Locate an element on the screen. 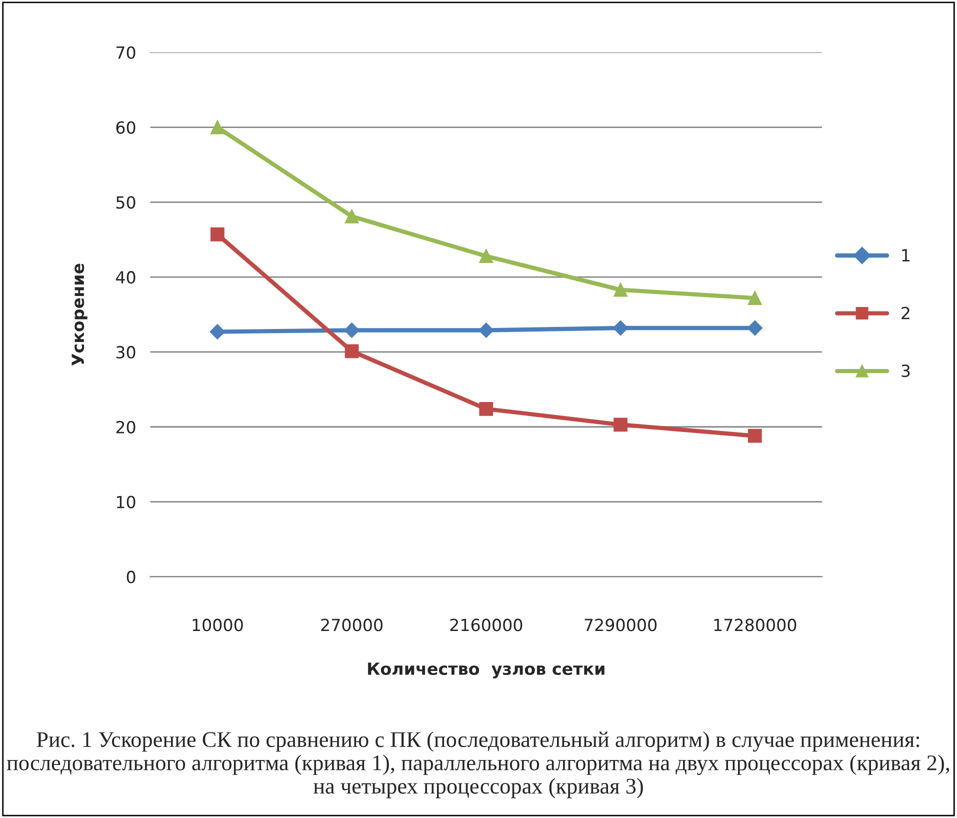 The width and height of the screenshot is (957, 818). text: Рис. 1 Ускорение СК по сравнению с ПК (последовательный алгоритм) в случае применения: последовательного алгоритма (кривая 1), параллельного алгоритма на двух процессорах (кривая 2), на четырех процессорах (кривая 3) is located at coordinates (478, 764).